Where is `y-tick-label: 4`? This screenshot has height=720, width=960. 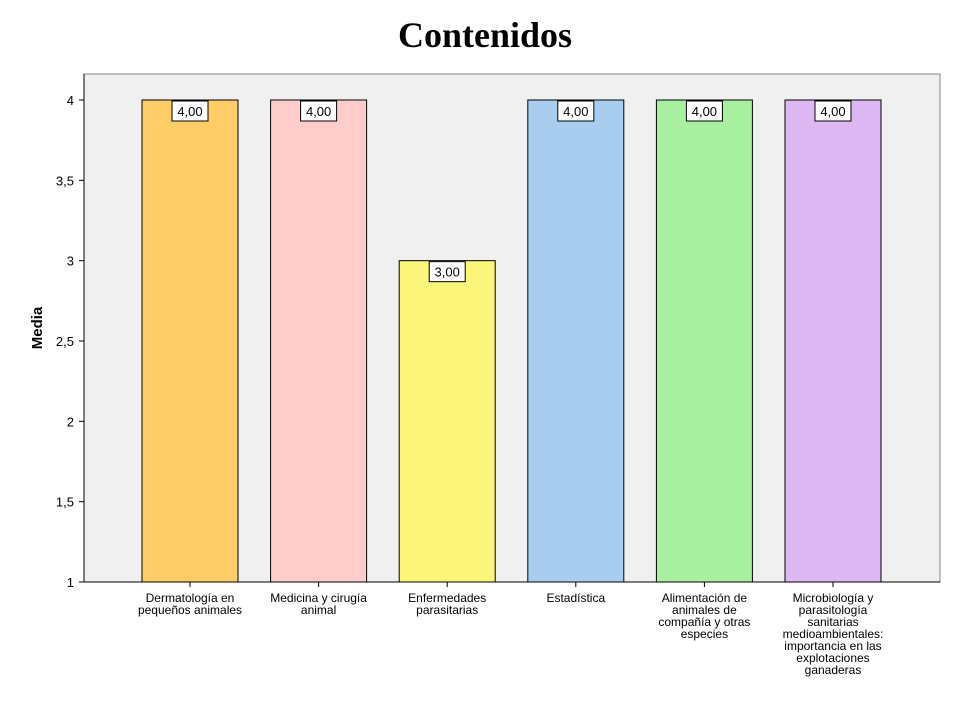 y-tick-label: 4 is located at coordinates (70, 100).